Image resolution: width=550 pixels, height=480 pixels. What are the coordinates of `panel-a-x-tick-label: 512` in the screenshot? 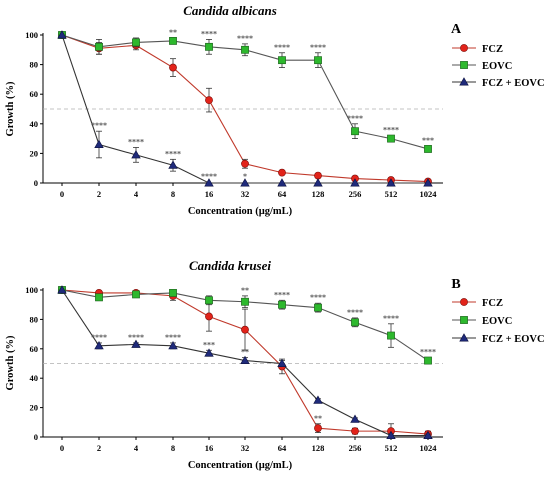 It's located at (391, 194).